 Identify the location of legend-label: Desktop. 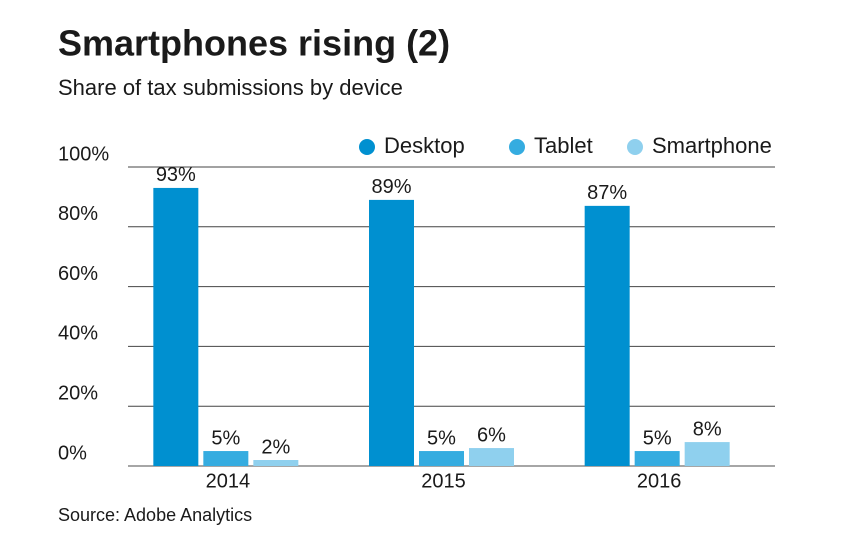
(424, 145).